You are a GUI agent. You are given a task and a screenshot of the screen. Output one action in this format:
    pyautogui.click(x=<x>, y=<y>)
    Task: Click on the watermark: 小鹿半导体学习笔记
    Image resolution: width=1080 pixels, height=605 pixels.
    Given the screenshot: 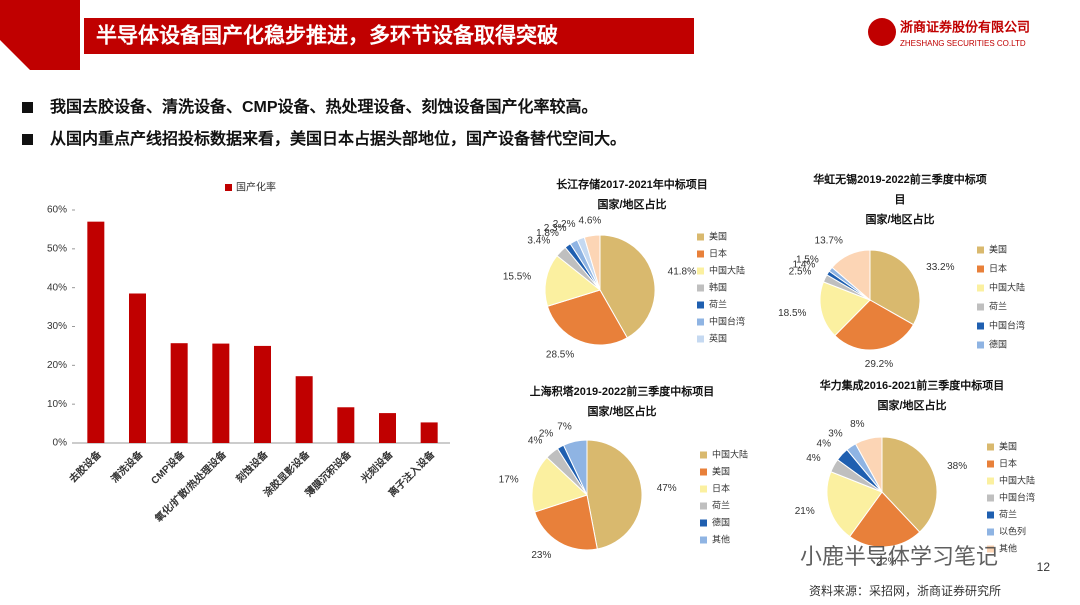 What is the action you would take?
    pyautogui.click(x=899, y=556)
    